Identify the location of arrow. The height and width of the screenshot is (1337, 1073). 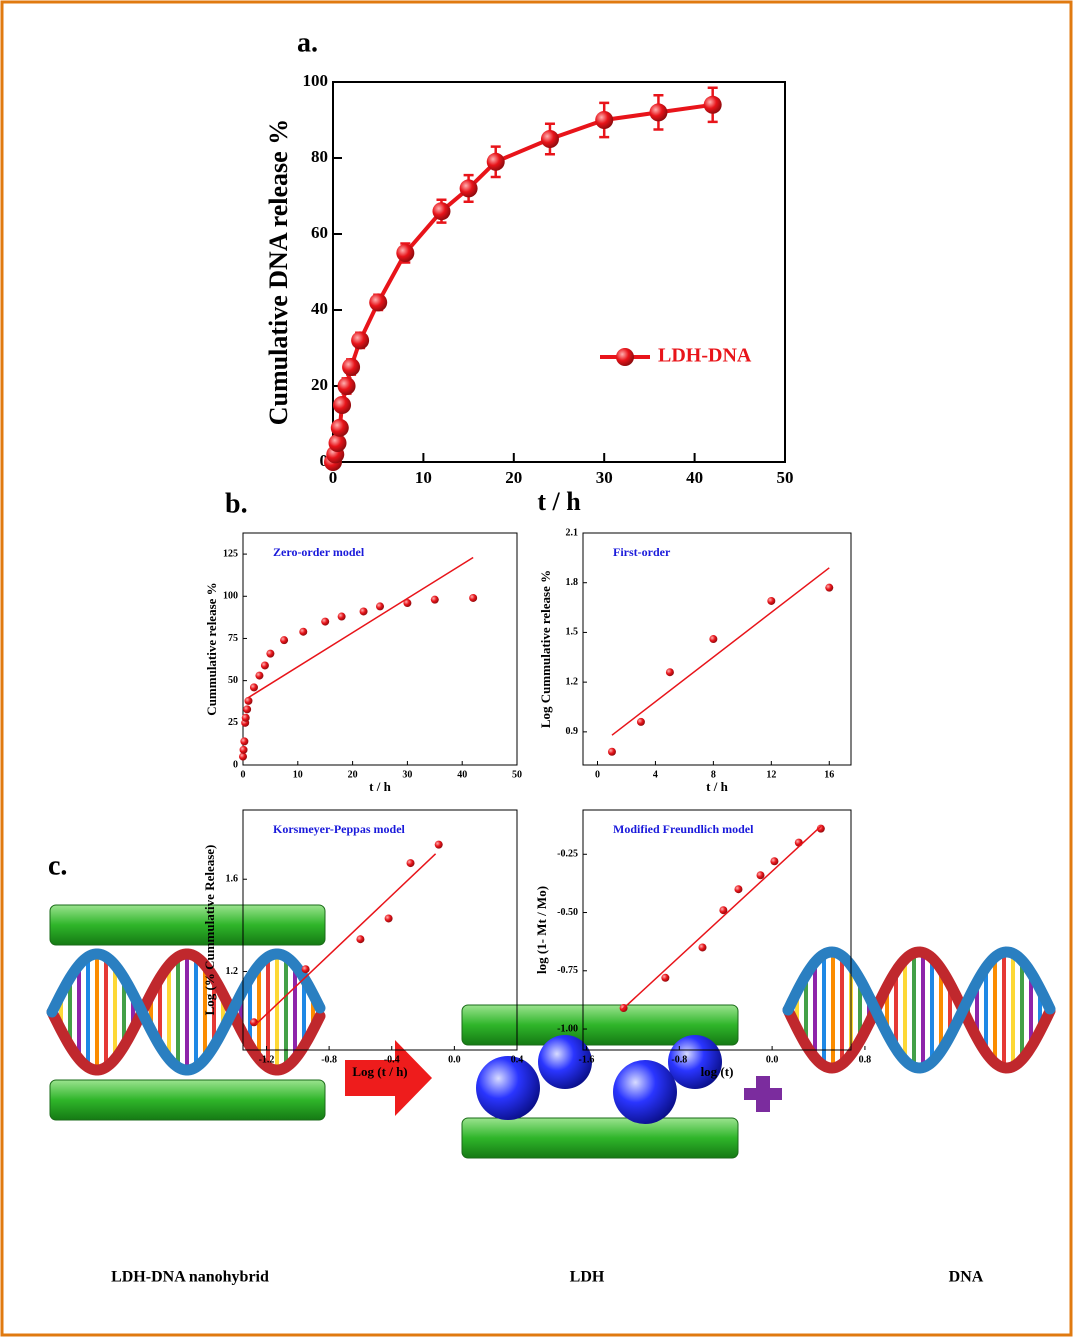
(388, 1078).